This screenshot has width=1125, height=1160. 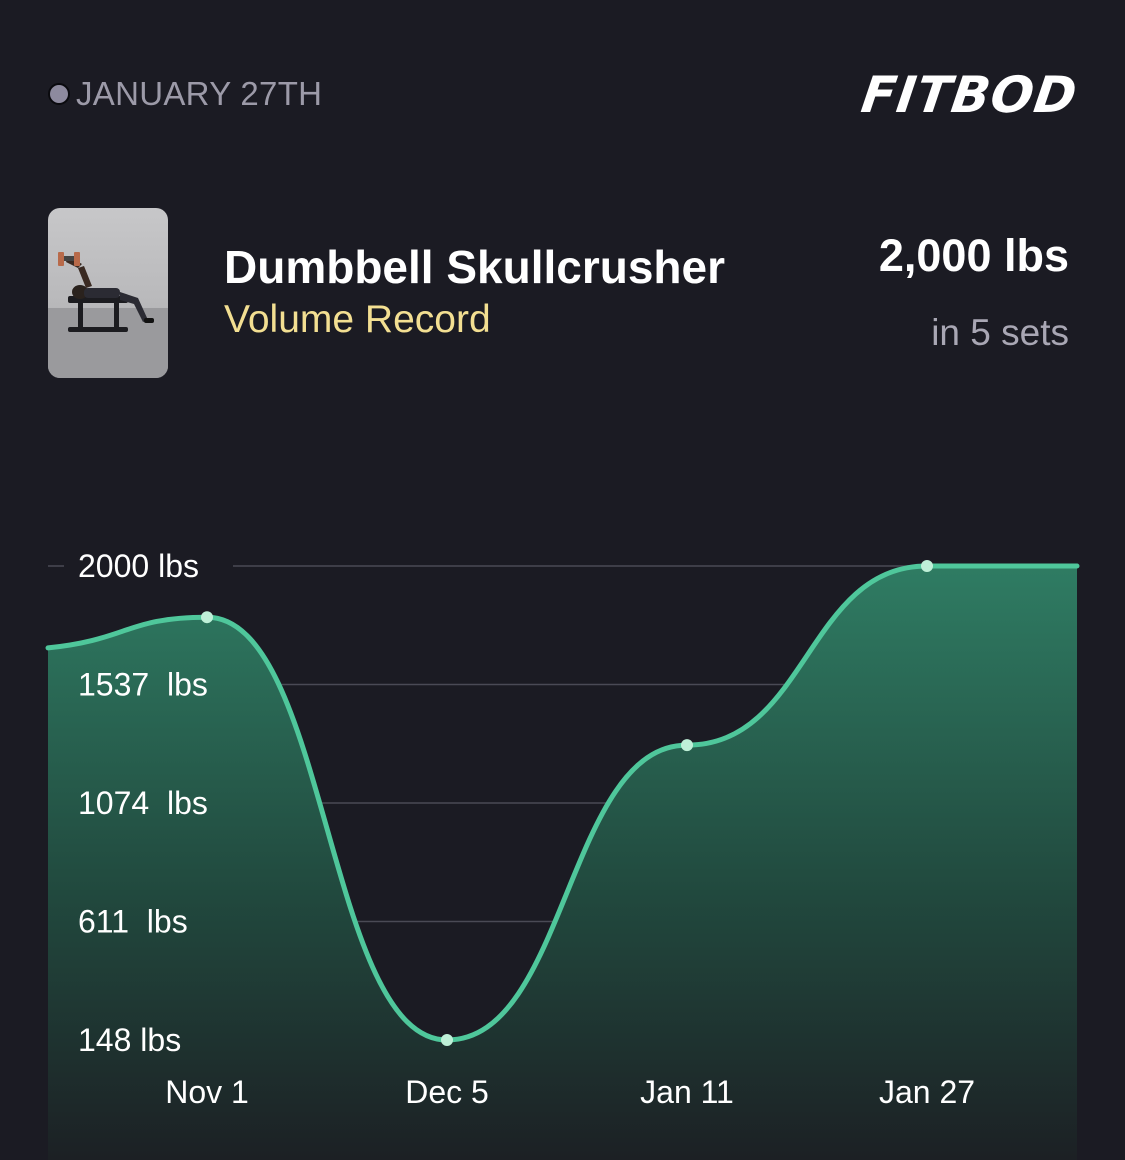 I want to click on y-tick-label: 611 lbs, so click(x=133, y=922).